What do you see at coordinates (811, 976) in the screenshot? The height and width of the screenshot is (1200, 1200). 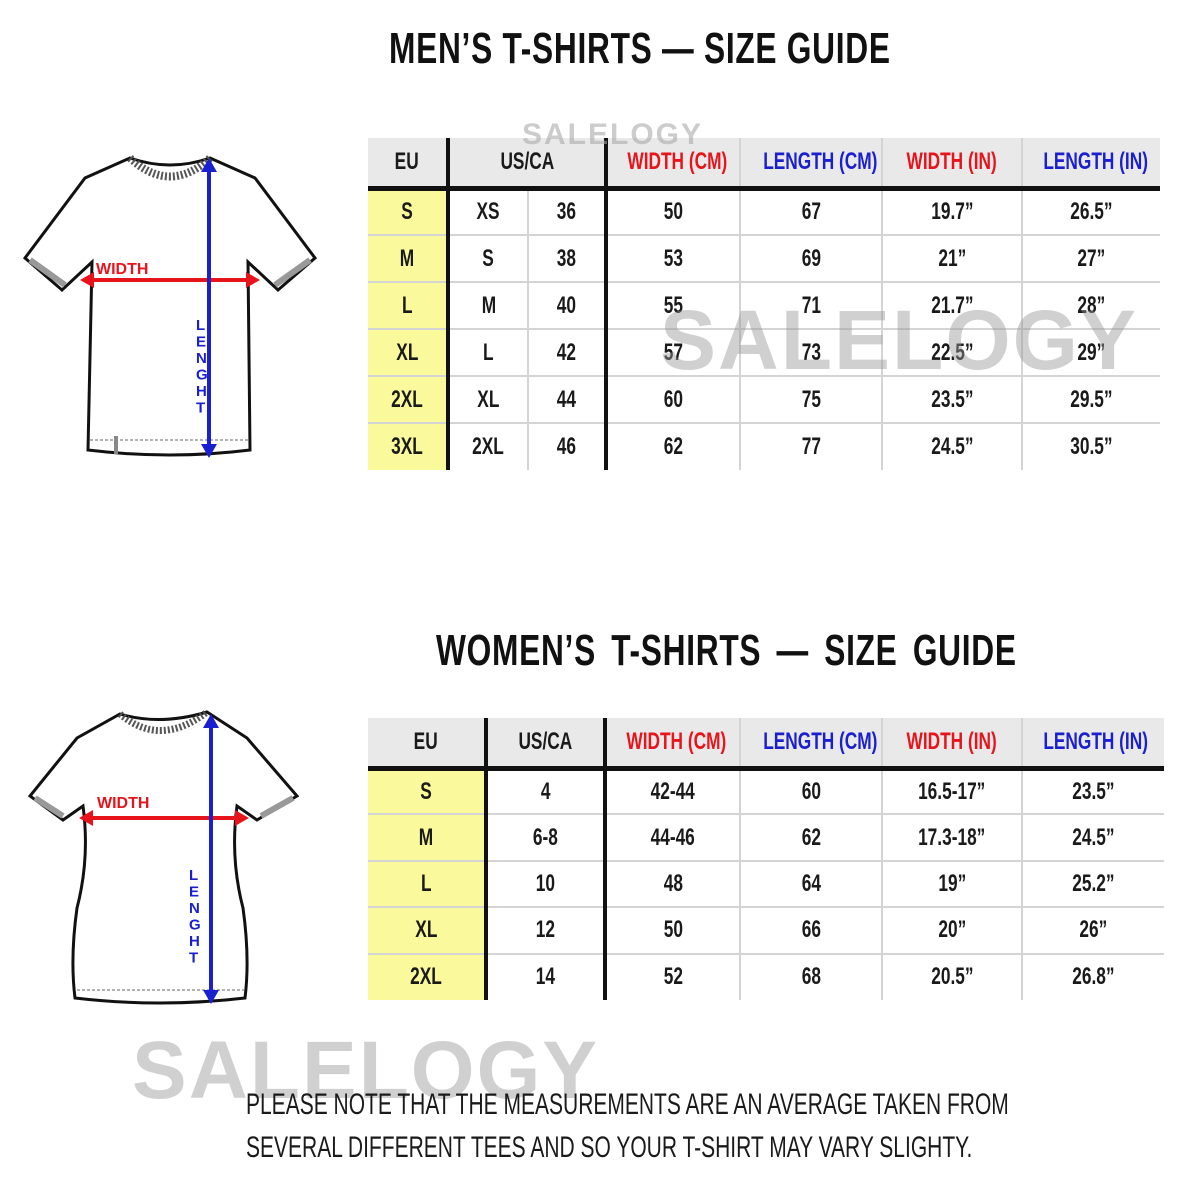 I see `cell-length-cm: 68` at bounding box center [811, 976].